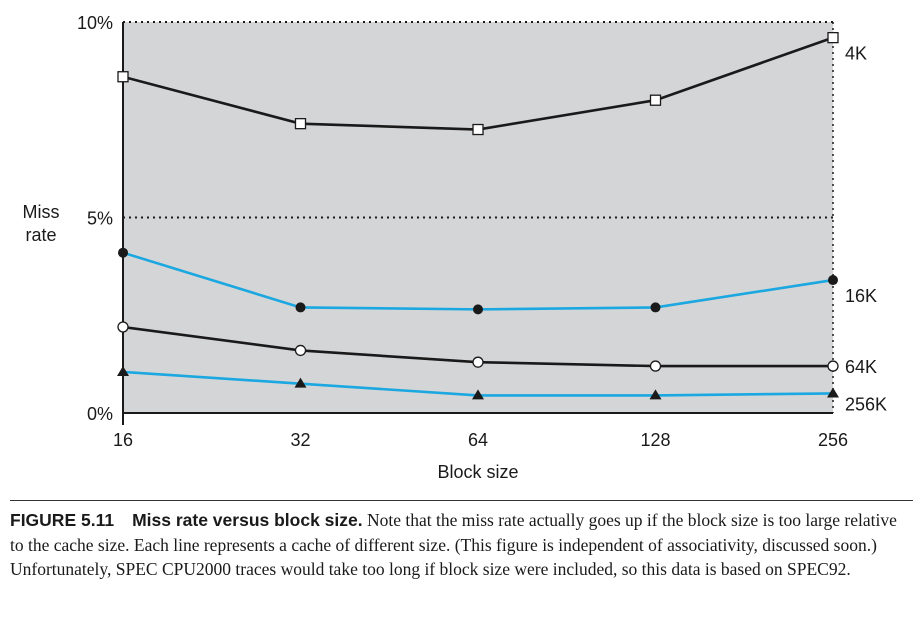 This screenshot has height=617, width=921. I want to click on y-tick-label: 10%, so click(95, 23).